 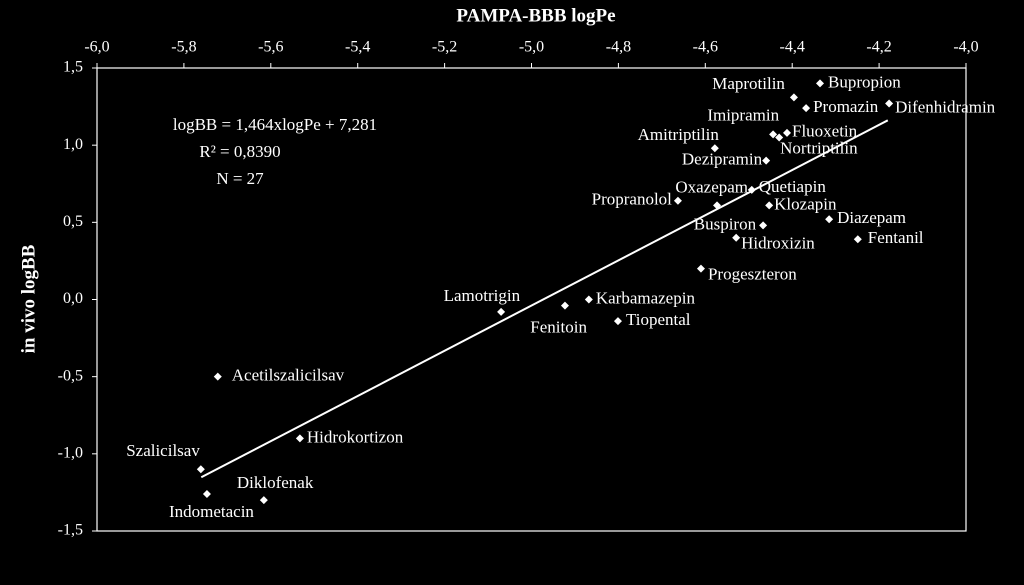 What do you see at coordinates (711, 186) in the screenshot?
I see `point-label: Oxazepam` at bounding box center [711, 186].